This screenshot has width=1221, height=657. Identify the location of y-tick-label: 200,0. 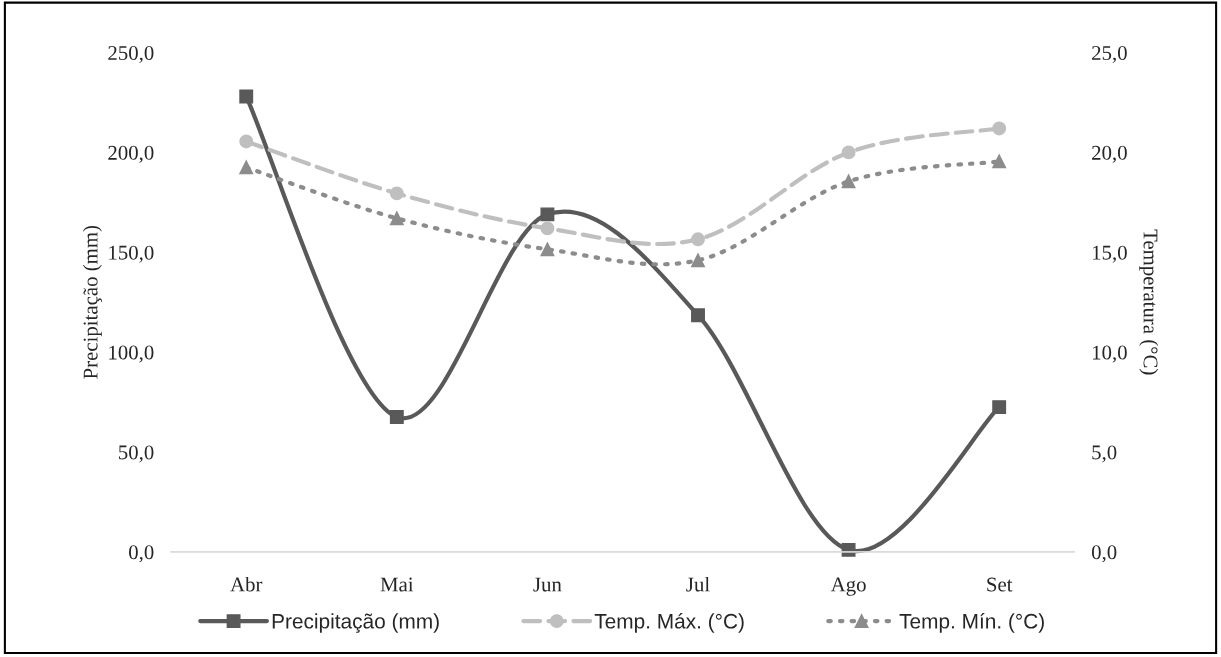
(131, 154).